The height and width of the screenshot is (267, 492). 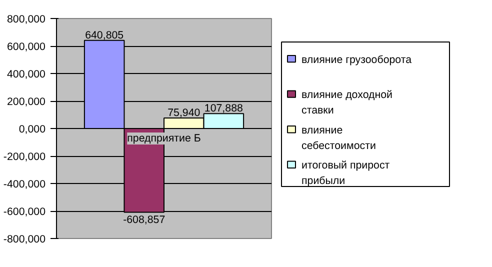 I want to click on x-tick-label: предприятие Б, so click(x=164, y=138).